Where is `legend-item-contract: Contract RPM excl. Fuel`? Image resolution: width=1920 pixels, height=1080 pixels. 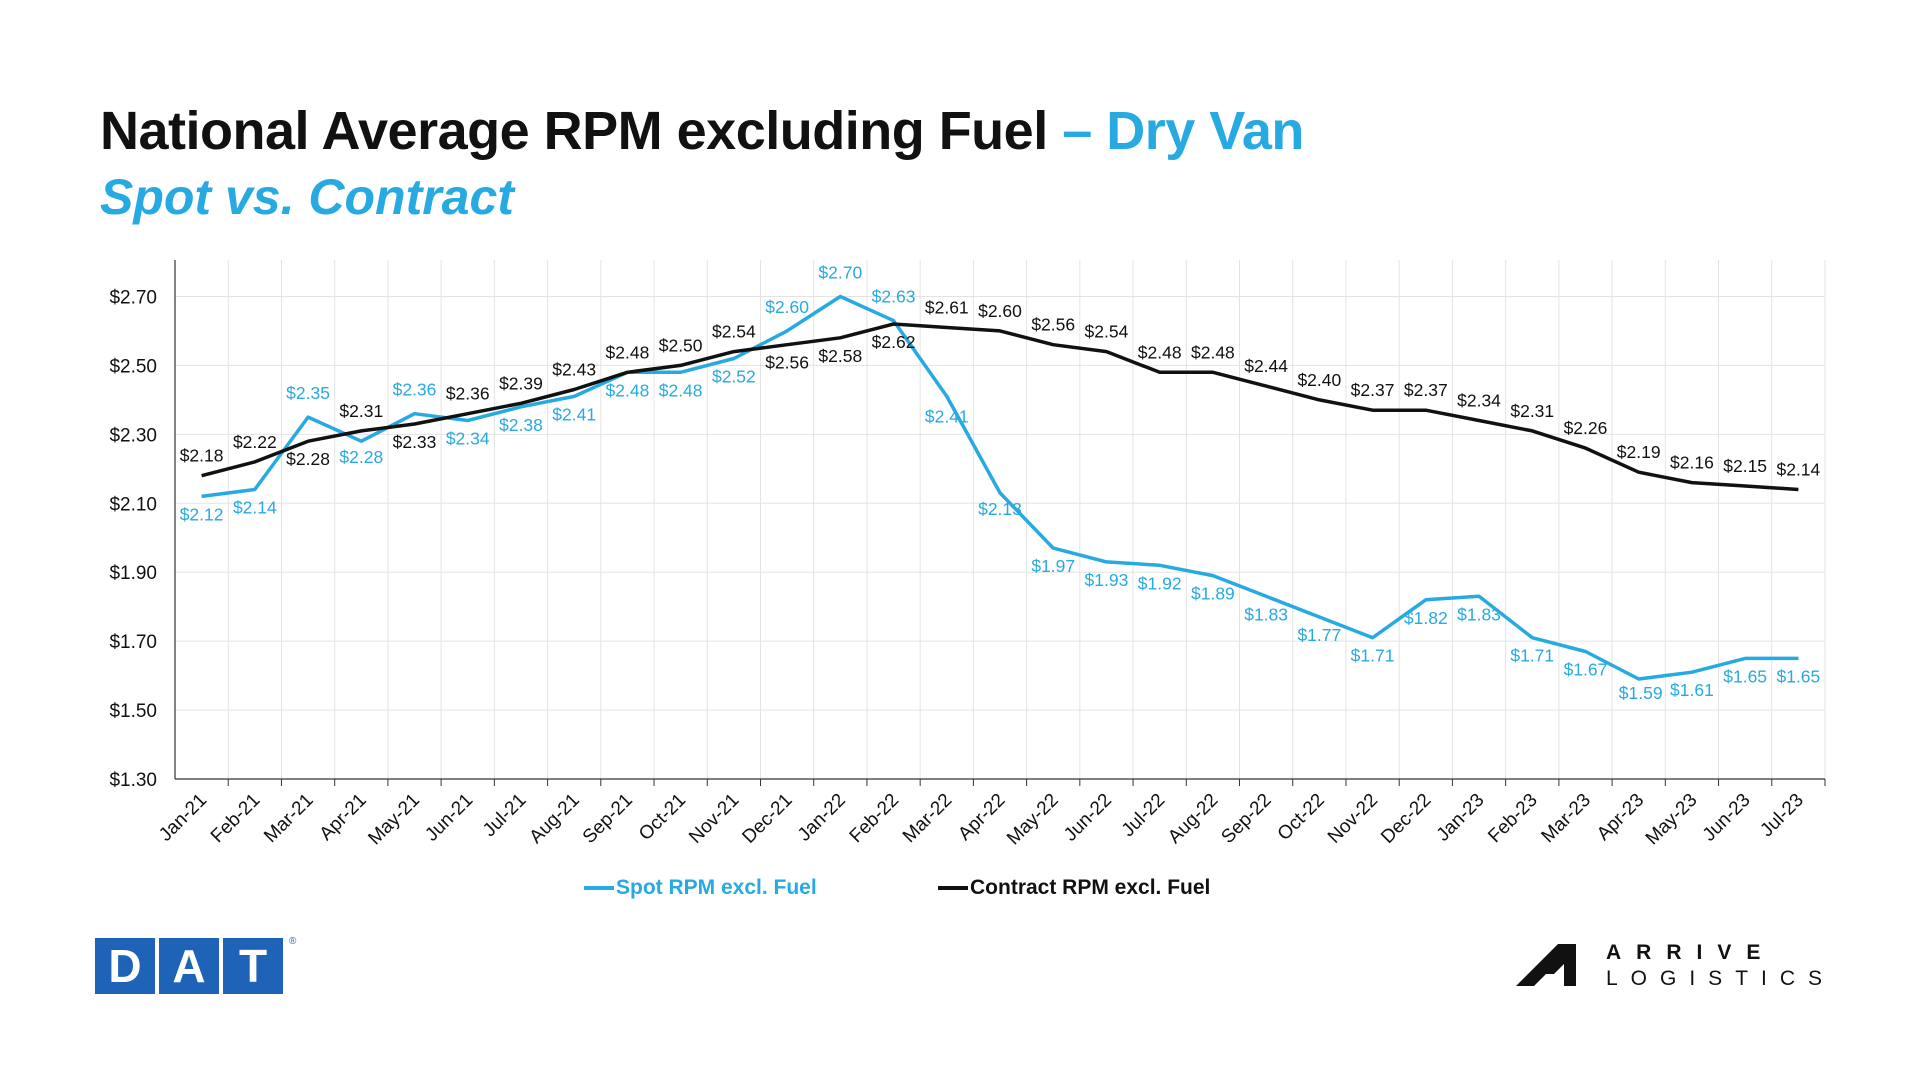
legend-item-contract: Contract RPM excl. Fuel is located at coordinates (1074, 888).